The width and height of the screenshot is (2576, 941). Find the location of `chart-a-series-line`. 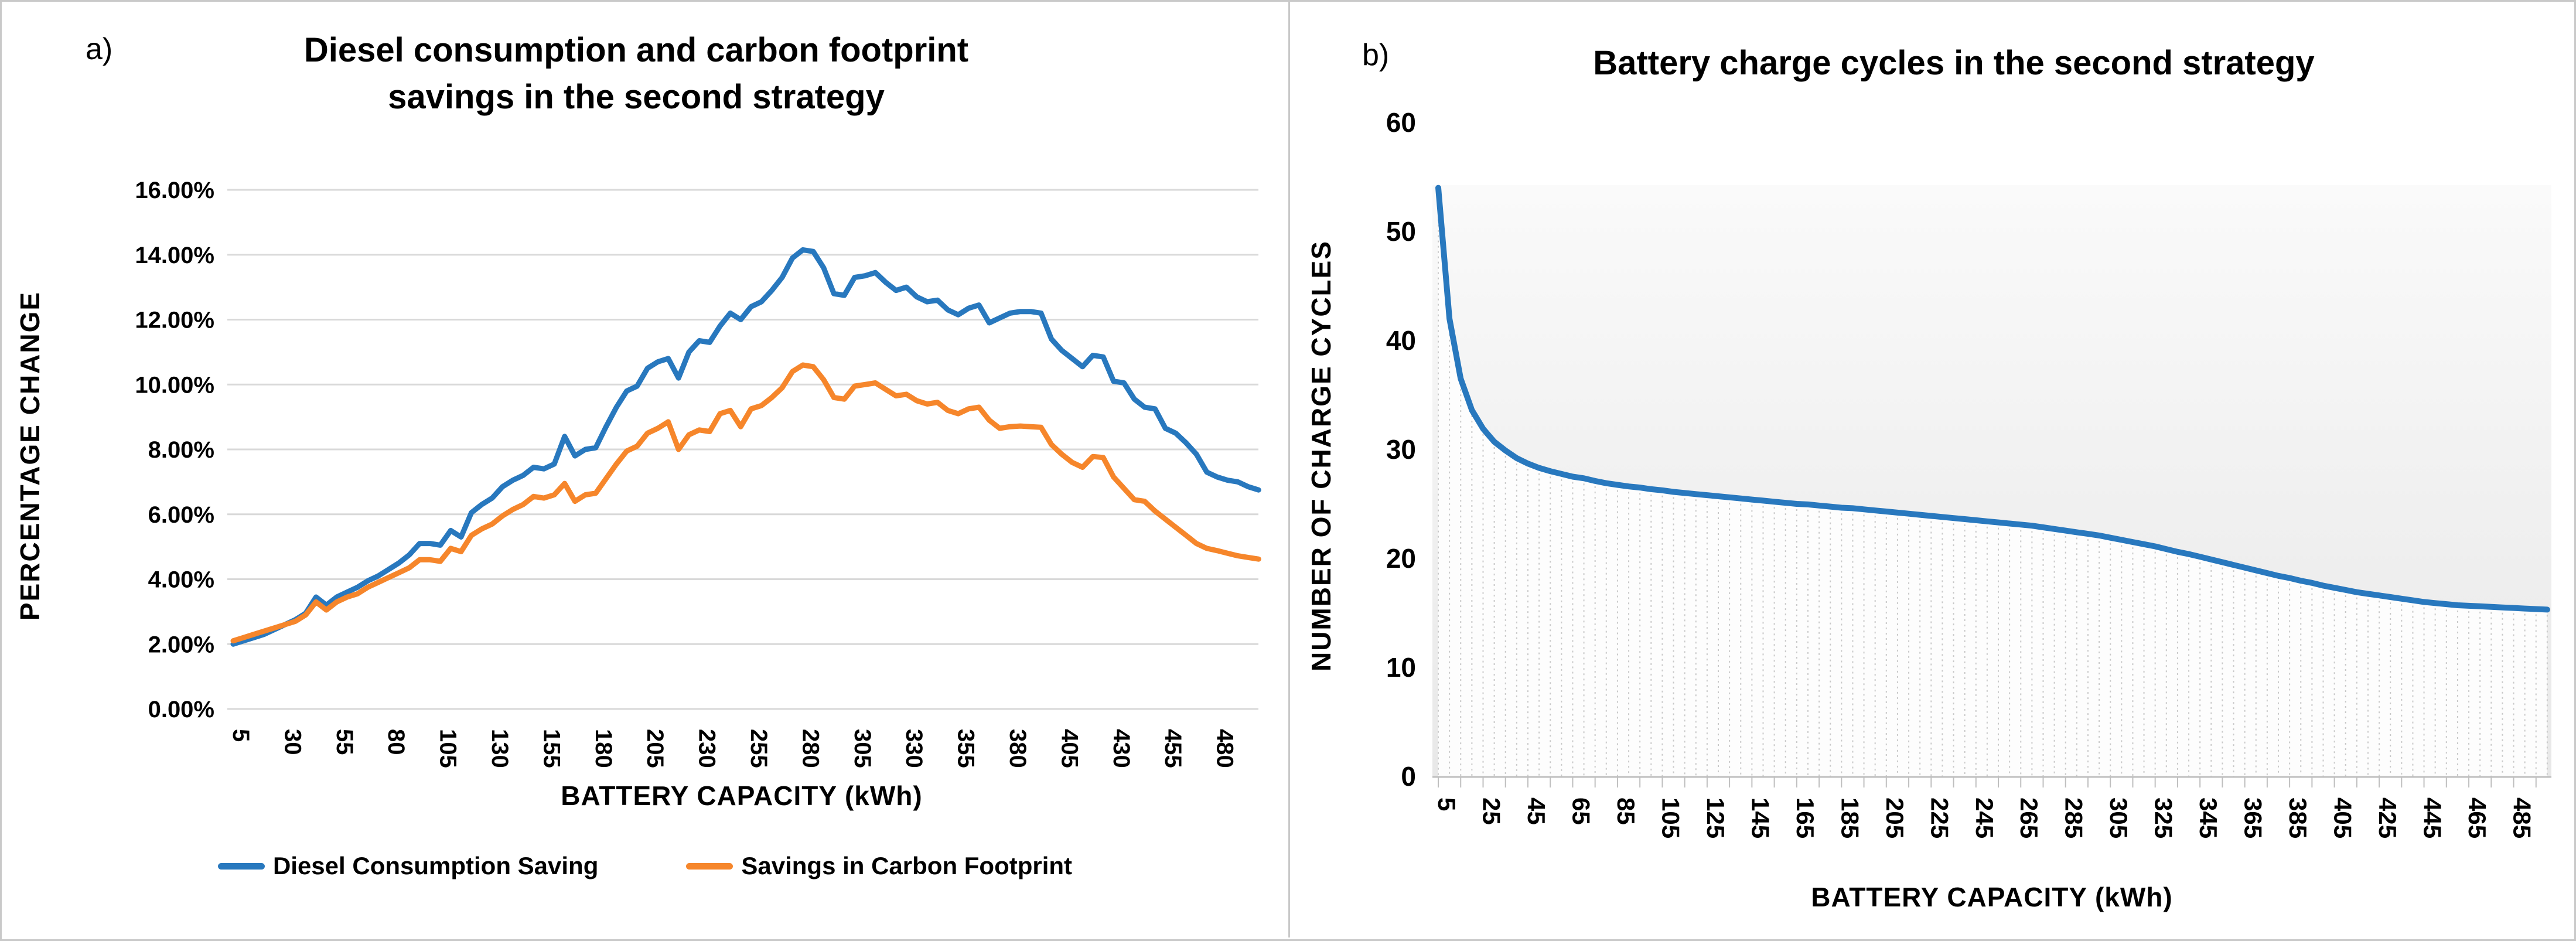

chart-a-series-line is located at coordinates (745, 503).